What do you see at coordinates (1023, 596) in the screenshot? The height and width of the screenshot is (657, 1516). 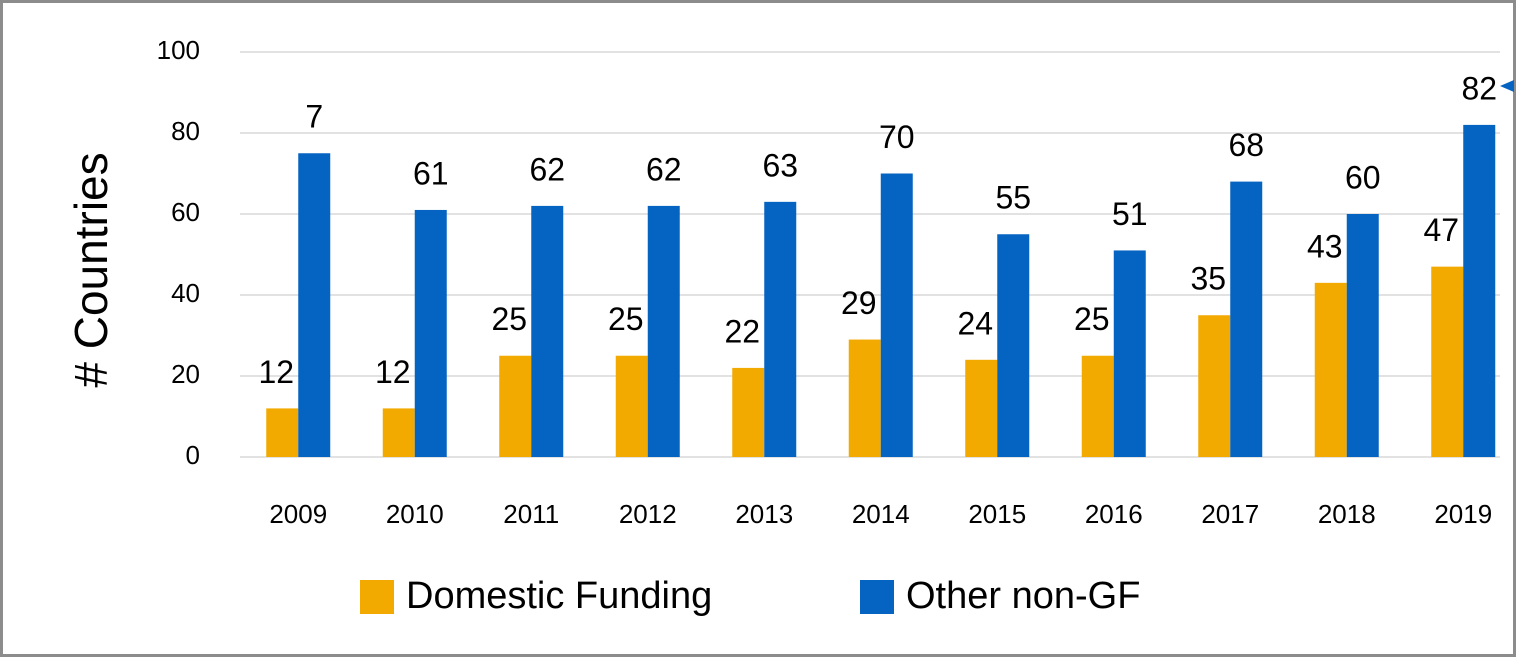 I see `legend-label: Other non-GF` at bounding box center [1023, 596].